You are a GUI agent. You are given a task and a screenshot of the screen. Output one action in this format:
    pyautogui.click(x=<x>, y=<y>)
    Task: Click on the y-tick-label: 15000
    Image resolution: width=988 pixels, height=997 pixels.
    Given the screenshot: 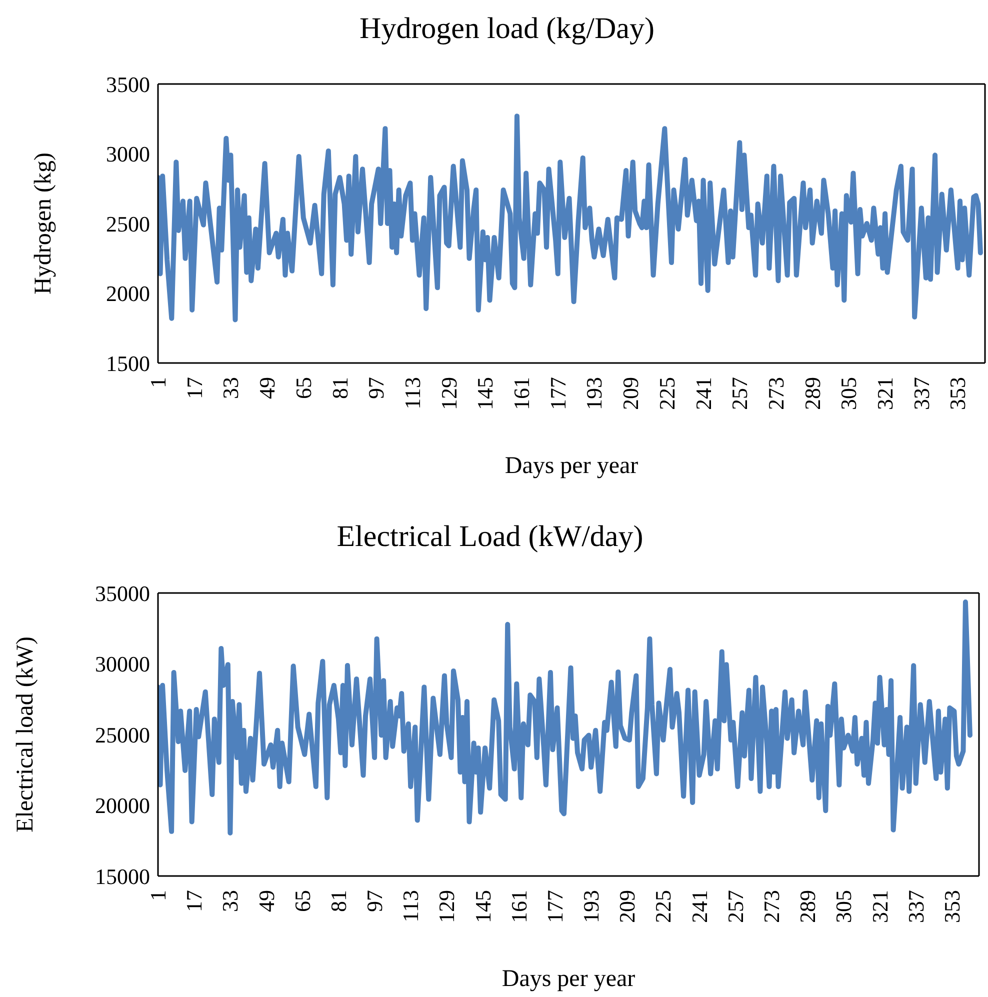 What is the action you would take?
    pyautogui.click(x=122, y=876)
    